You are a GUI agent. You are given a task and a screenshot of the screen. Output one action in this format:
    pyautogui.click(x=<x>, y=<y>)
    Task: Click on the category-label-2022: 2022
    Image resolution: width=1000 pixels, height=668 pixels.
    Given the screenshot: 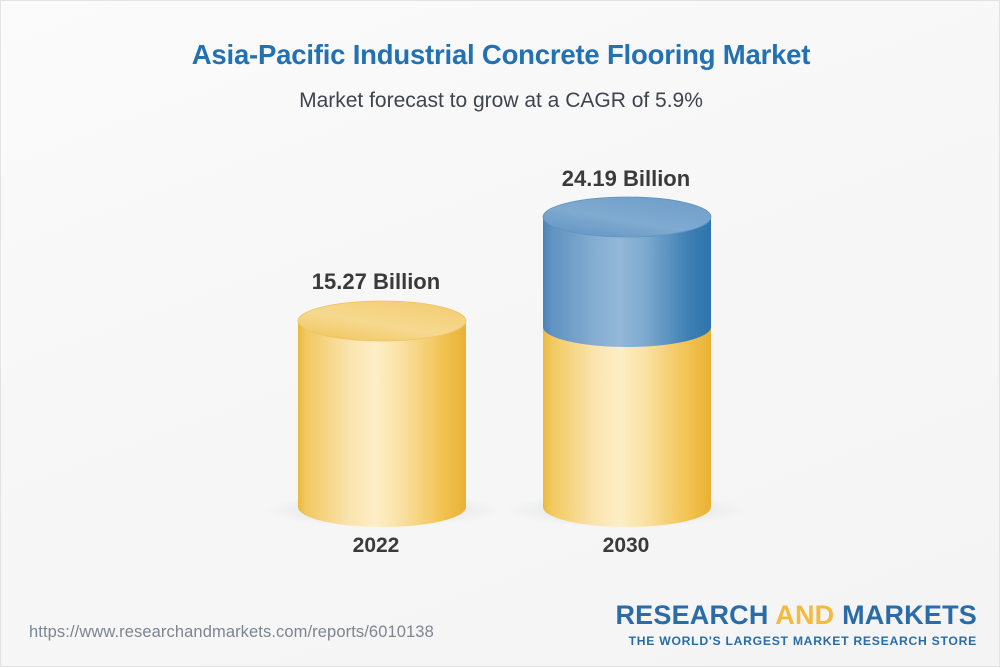 What is the action you would take?
    pyautogui.click(x=376, y=545)
    